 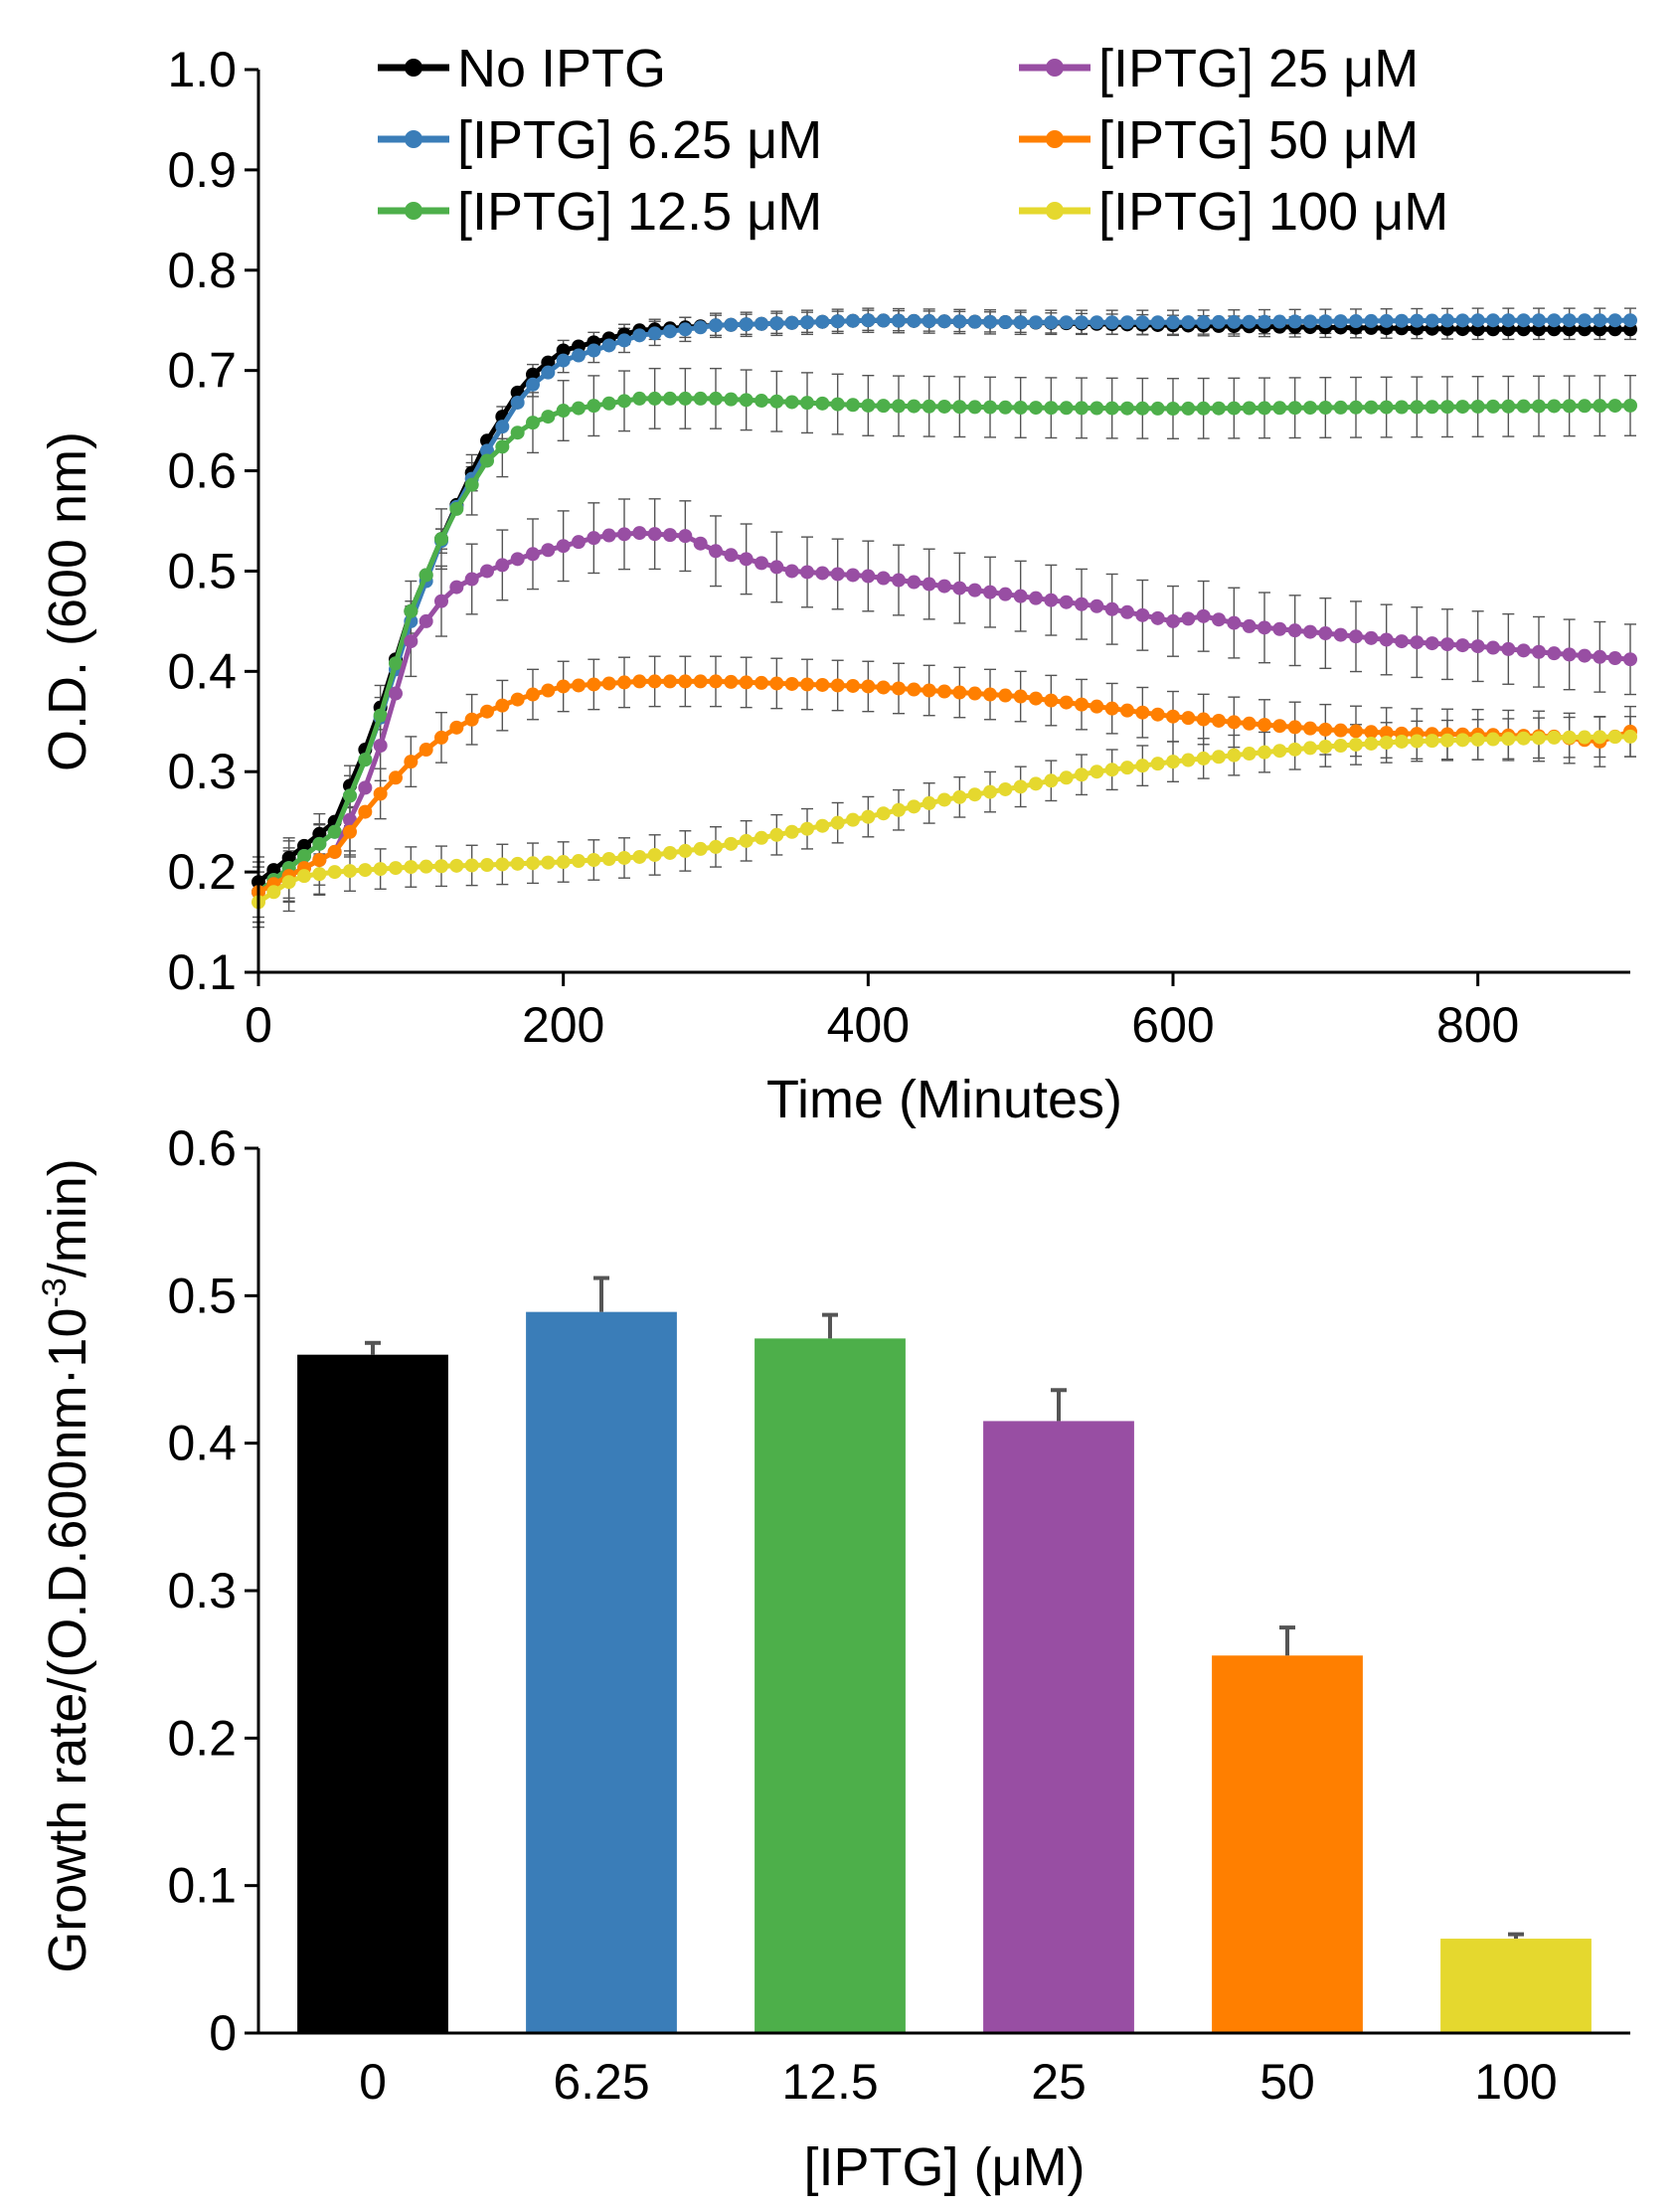 What do you see at coordinates (202, 1148) in the screenshot?
I see `y-tick-label: 0.6` at bounding box center [202, 1148].